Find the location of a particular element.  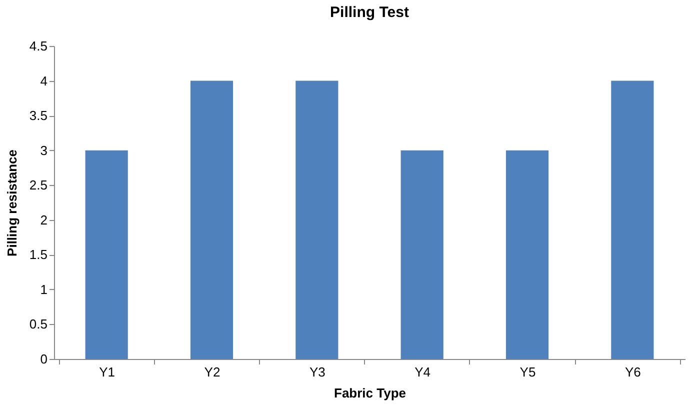

y-tick-label: 0.5 is located at coordinates (38, 324).